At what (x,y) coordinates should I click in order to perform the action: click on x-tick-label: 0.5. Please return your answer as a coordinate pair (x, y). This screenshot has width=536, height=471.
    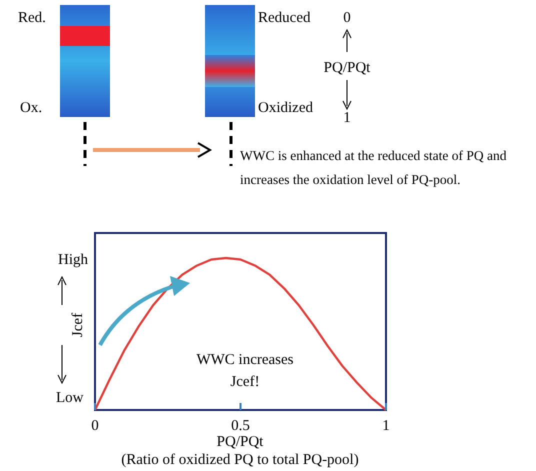
    Looking at the image, I should click on (240, 426).